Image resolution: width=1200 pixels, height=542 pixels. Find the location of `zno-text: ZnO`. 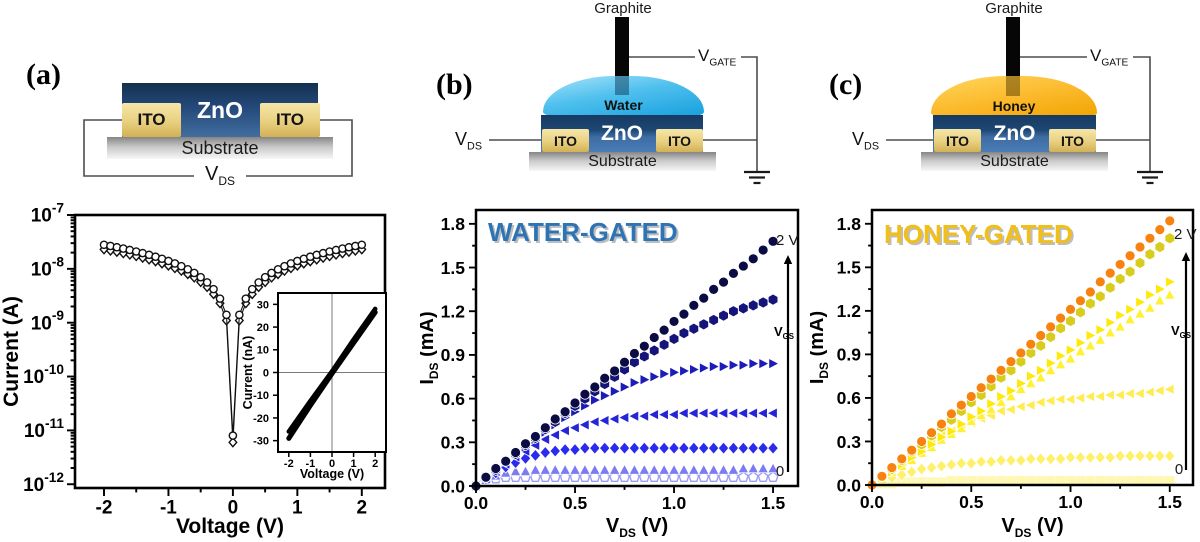

zno-text: ZnO is located at coordinates (622, 133).